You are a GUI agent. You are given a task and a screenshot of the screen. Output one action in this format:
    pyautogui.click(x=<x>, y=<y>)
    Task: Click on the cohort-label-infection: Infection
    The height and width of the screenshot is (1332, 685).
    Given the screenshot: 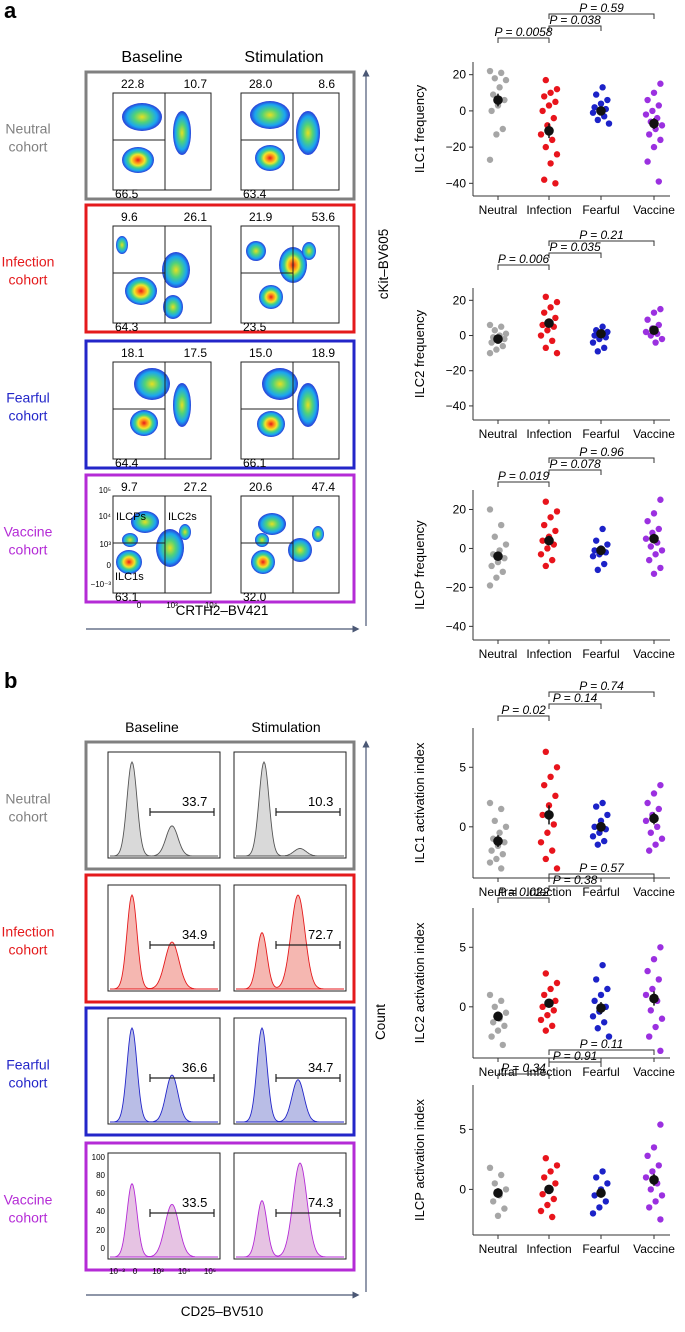 What is the action you would take?
    pyautogui.click(x=28, y=262)
    